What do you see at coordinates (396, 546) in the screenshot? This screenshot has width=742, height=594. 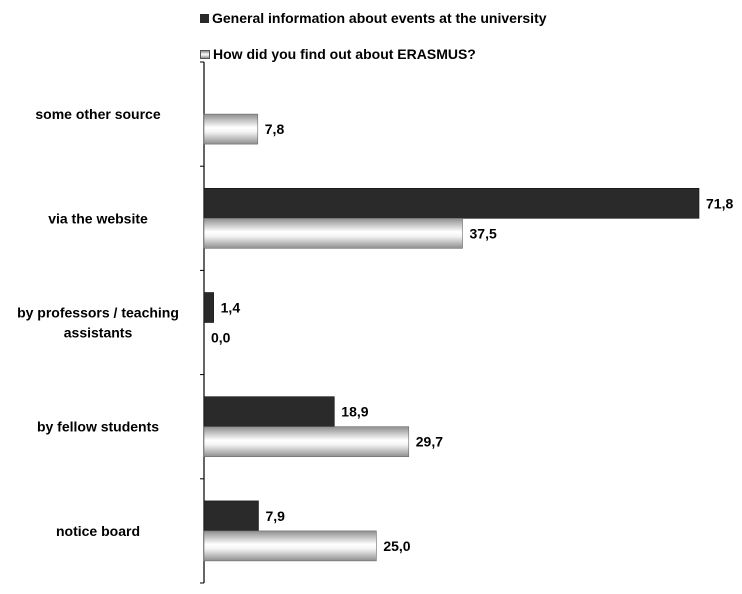 I see `data-label: 25,0` at bounding box center [396, 546].